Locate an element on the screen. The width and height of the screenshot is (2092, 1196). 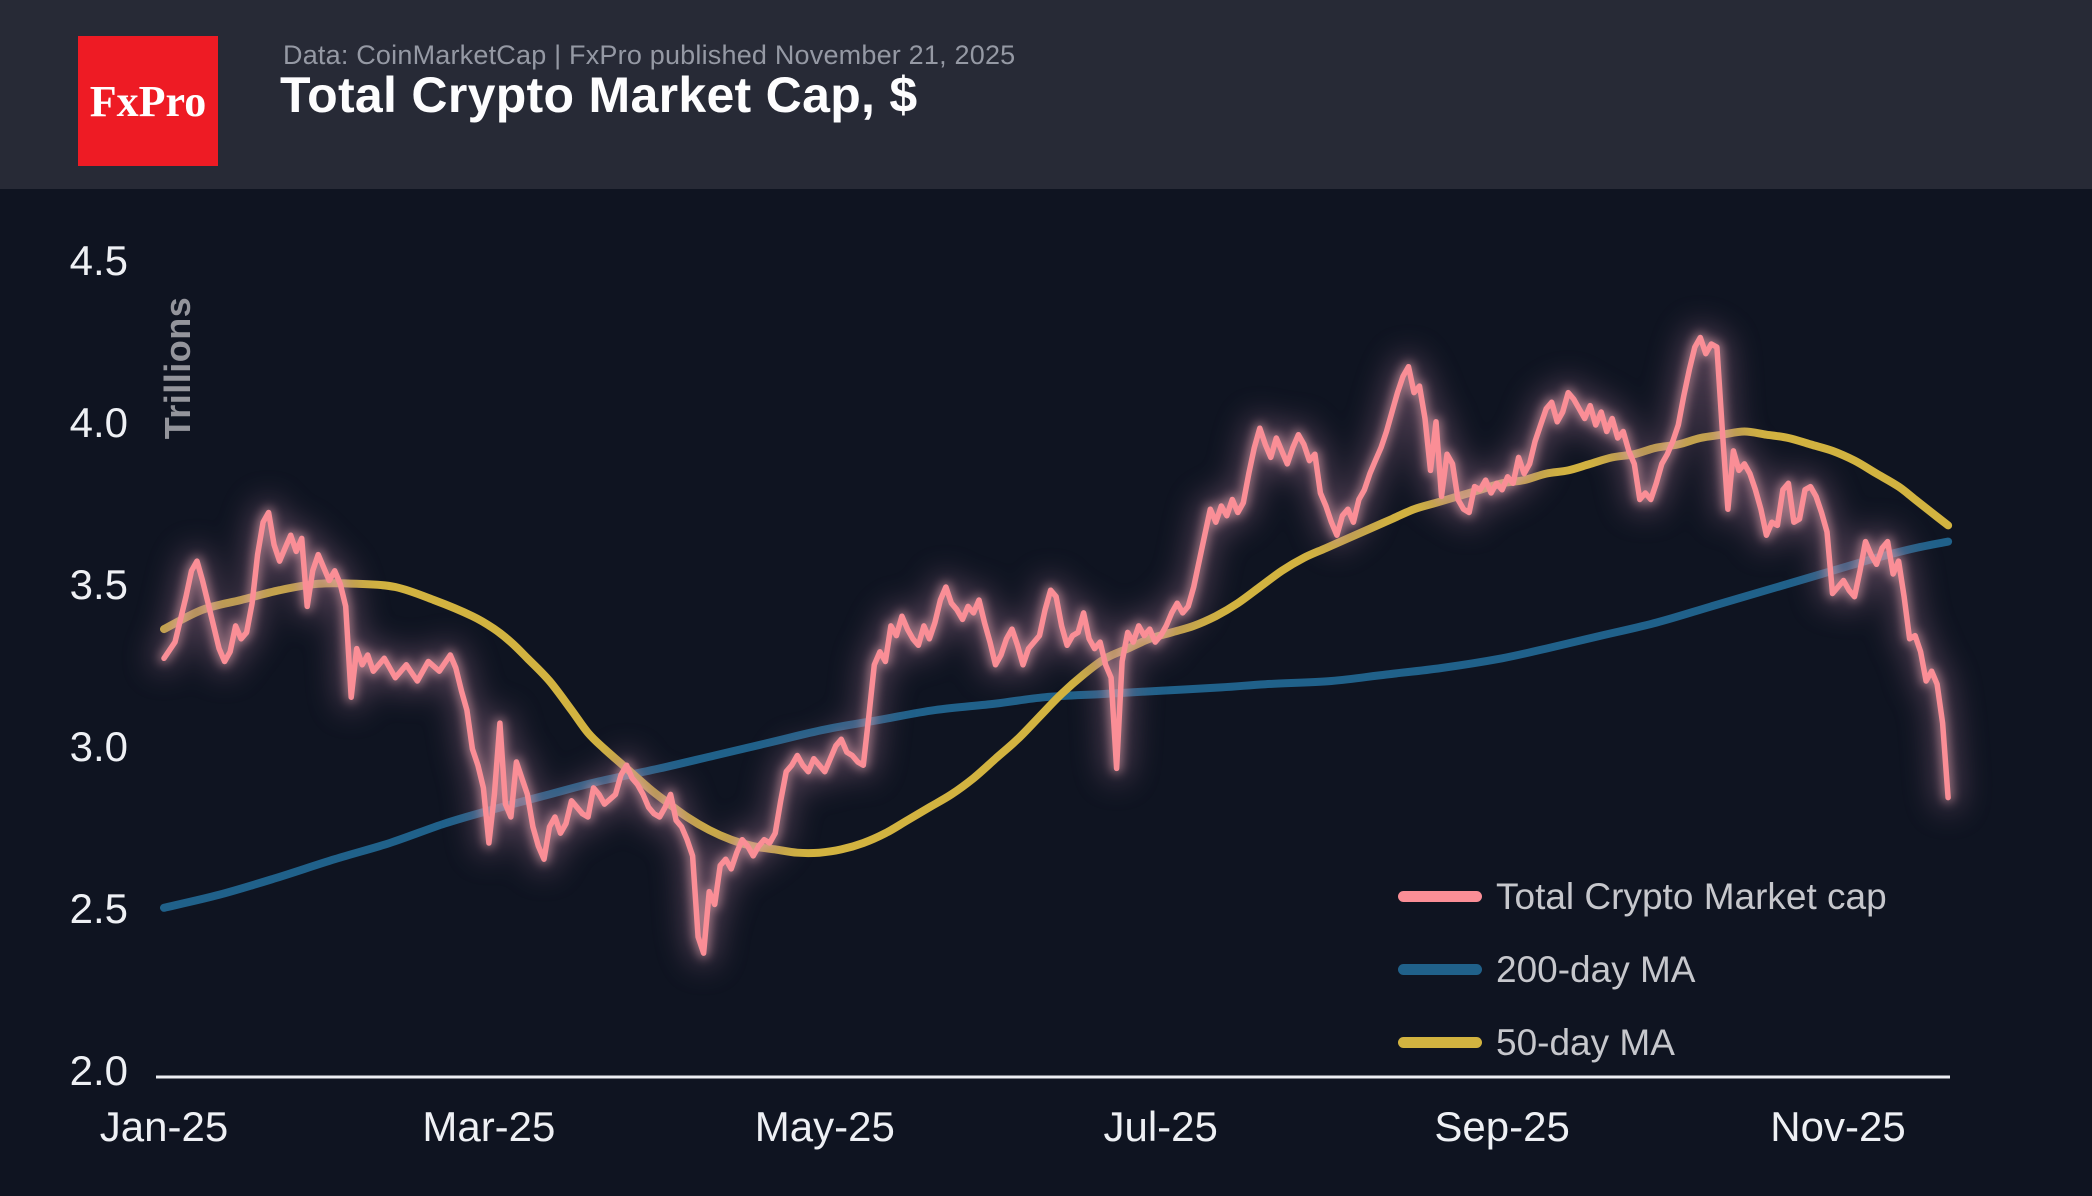
legend-label-total-crypto-market-cap: Total Crypto Market cap is located at coordinates (1691, 896).